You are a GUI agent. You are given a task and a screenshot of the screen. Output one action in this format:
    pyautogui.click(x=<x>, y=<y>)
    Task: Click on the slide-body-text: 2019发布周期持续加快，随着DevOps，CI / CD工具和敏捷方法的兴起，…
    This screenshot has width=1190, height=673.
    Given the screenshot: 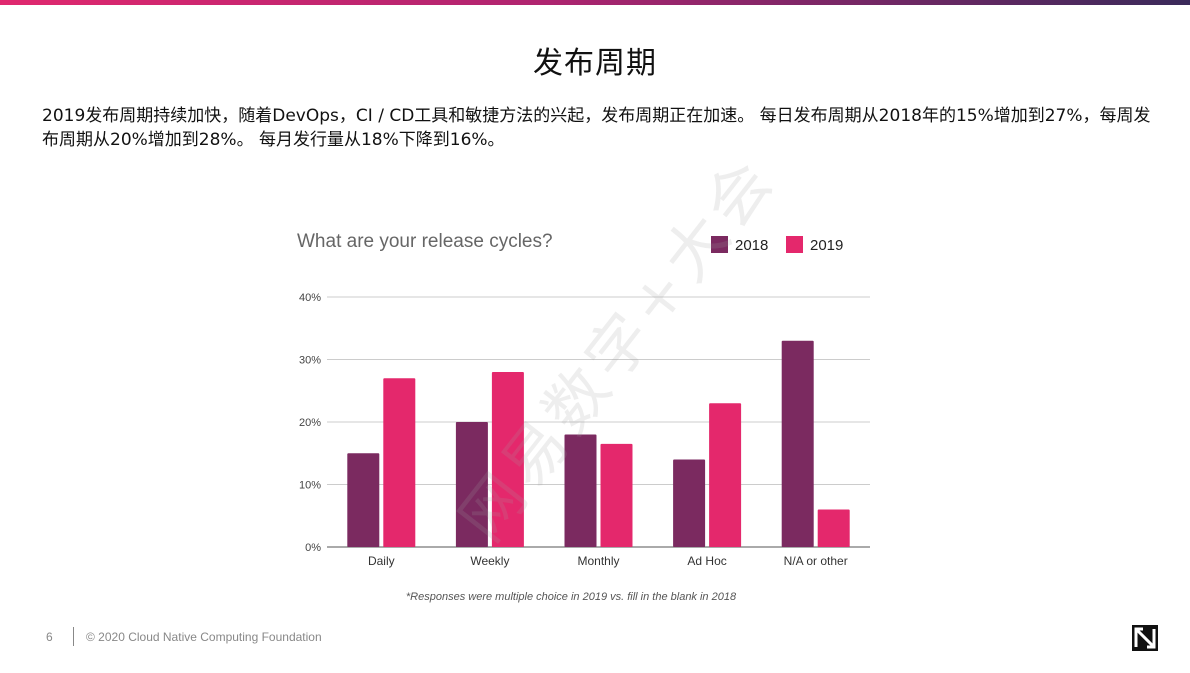 What is the action you would take?
    pyautogui.click(x=596, y=128)
    